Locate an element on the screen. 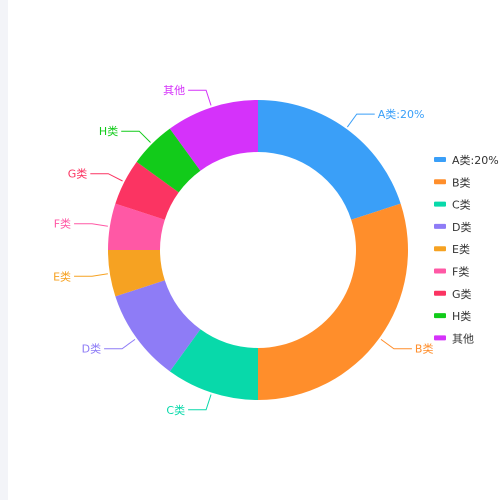  legend-item-5: F类 is located at coordinates (451, 272).